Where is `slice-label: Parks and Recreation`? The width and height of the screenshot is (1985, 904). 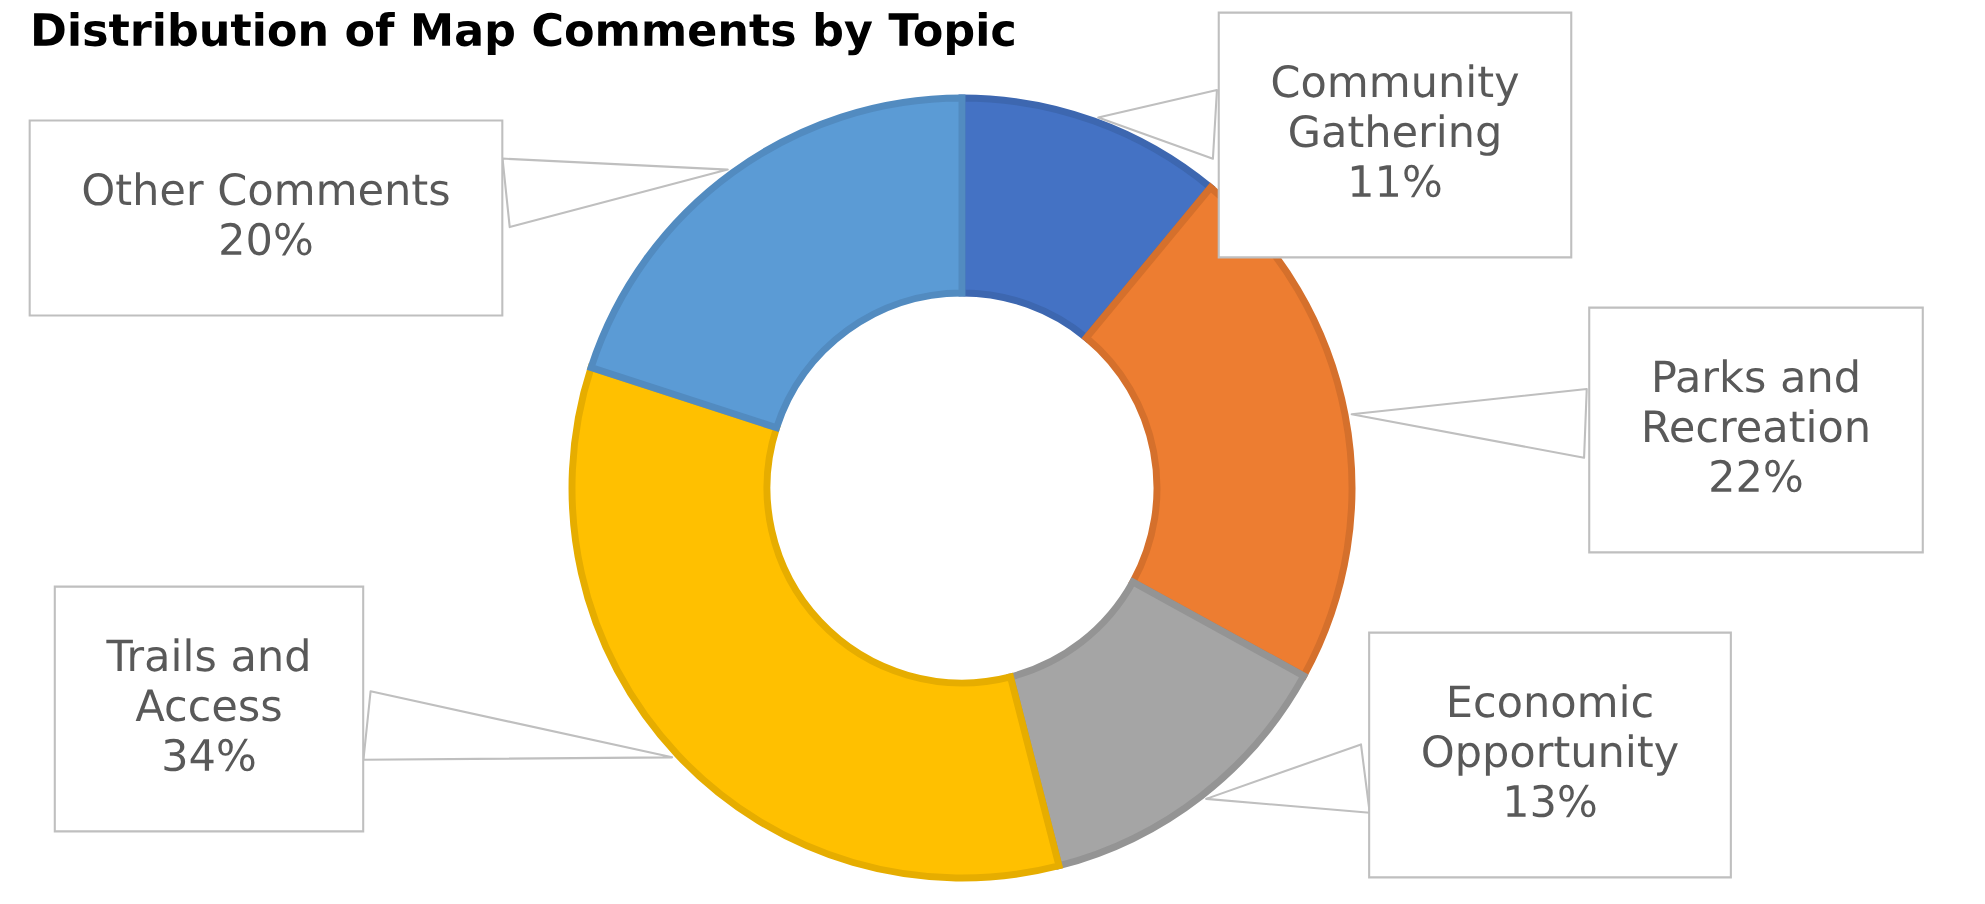
slice-label: Parks and Recreation is located at coordinates (1756, 401).